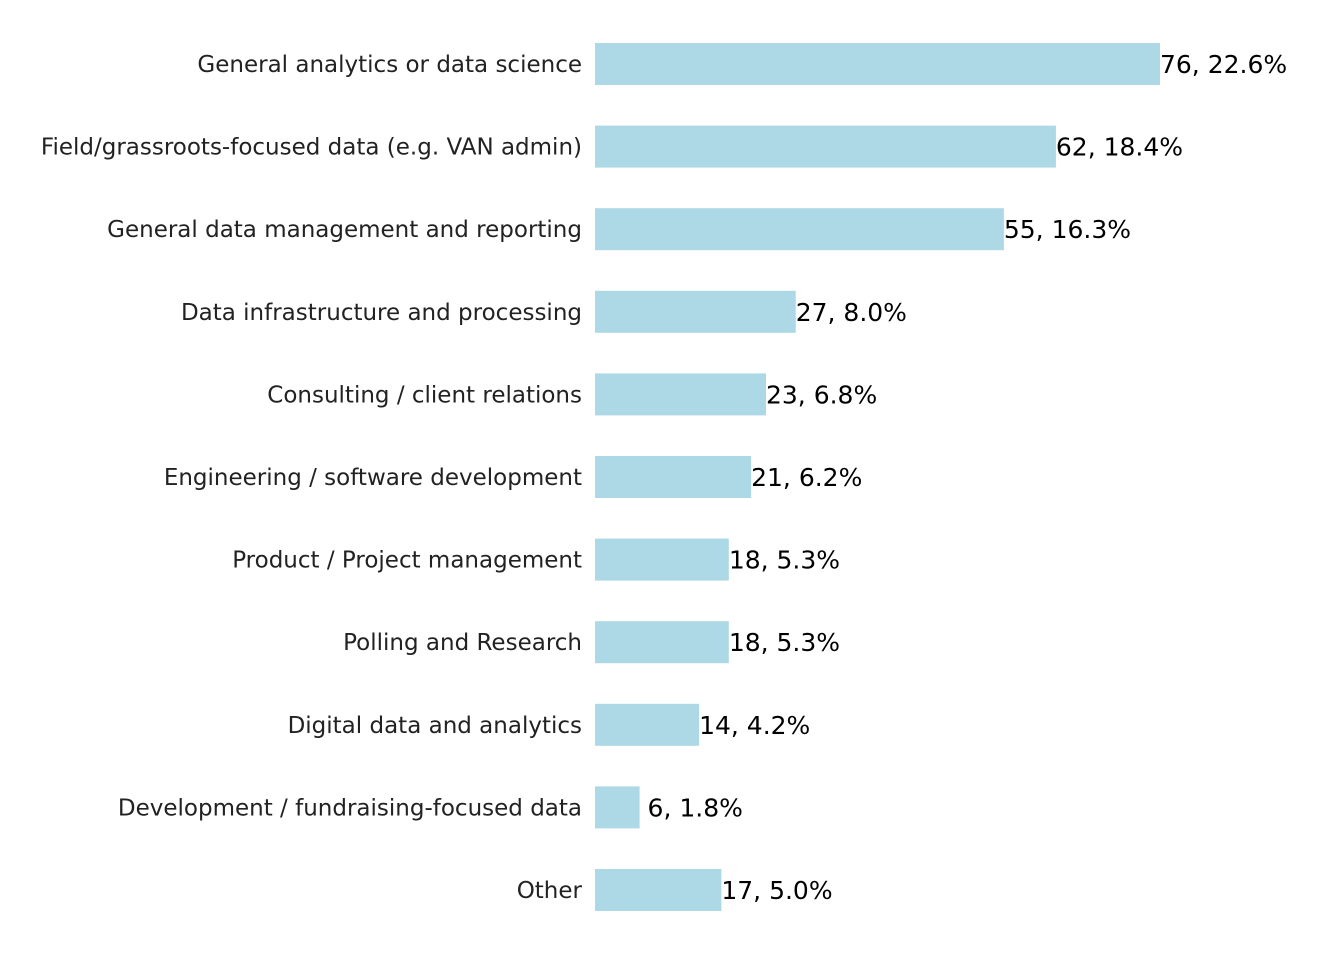 This screenshot has width=1344, height=960. Describe the element at coordinates (389, 65) in the screenshot. I see `category-label: General analytics or data science` at that location.